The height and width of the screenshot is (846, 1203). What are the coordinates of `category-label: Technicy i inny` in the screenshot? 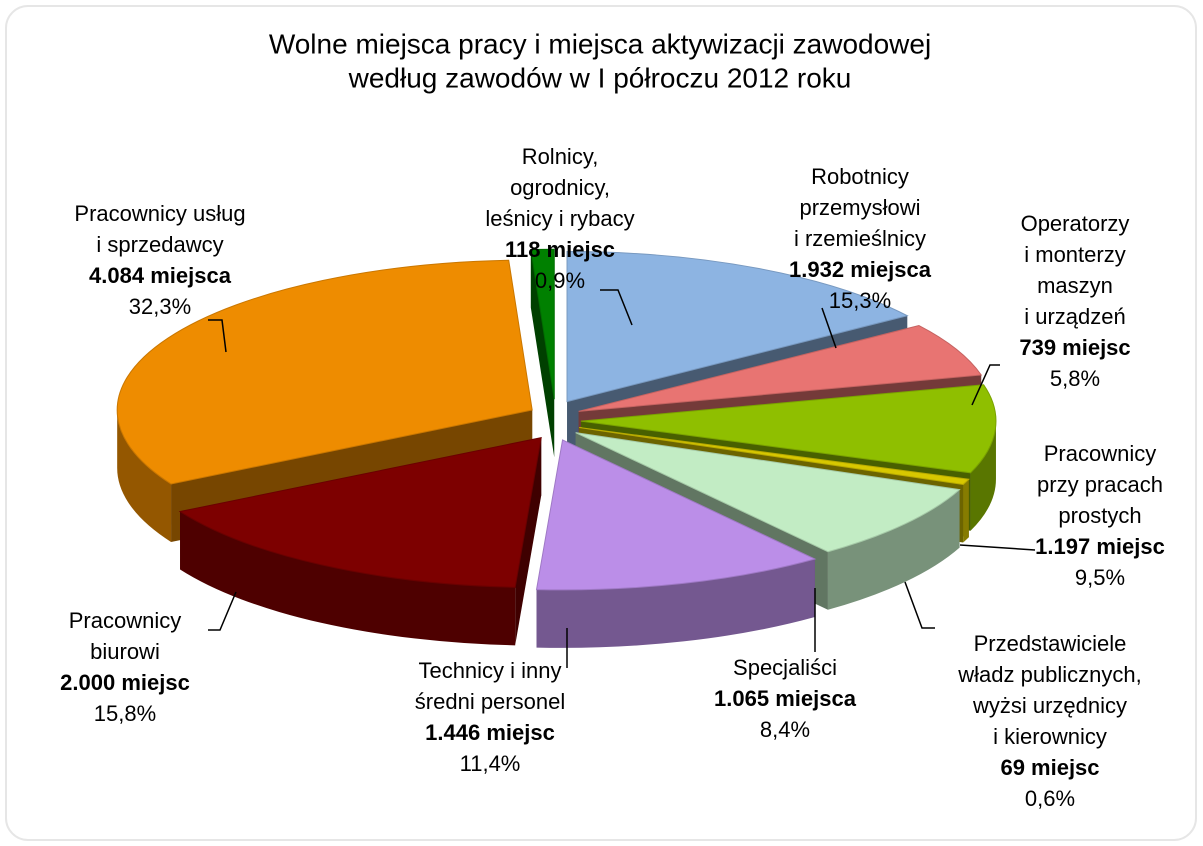 It's located at (489, 670).